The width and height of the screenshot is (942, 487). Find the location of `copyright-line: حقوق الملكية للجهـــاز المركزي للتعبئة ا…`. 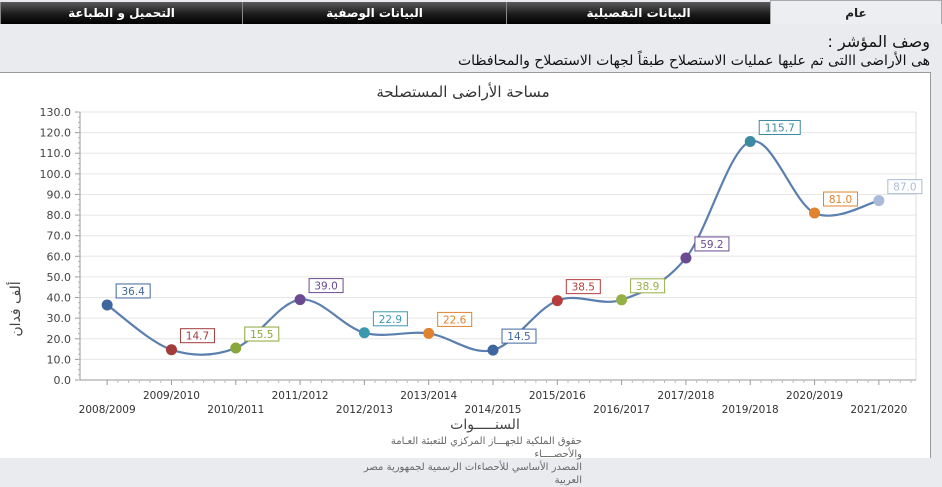

copyright-line: حقوق الملكية للجهـــاز المركزي للتعبئة ا… is located at coordinates (486, 448).